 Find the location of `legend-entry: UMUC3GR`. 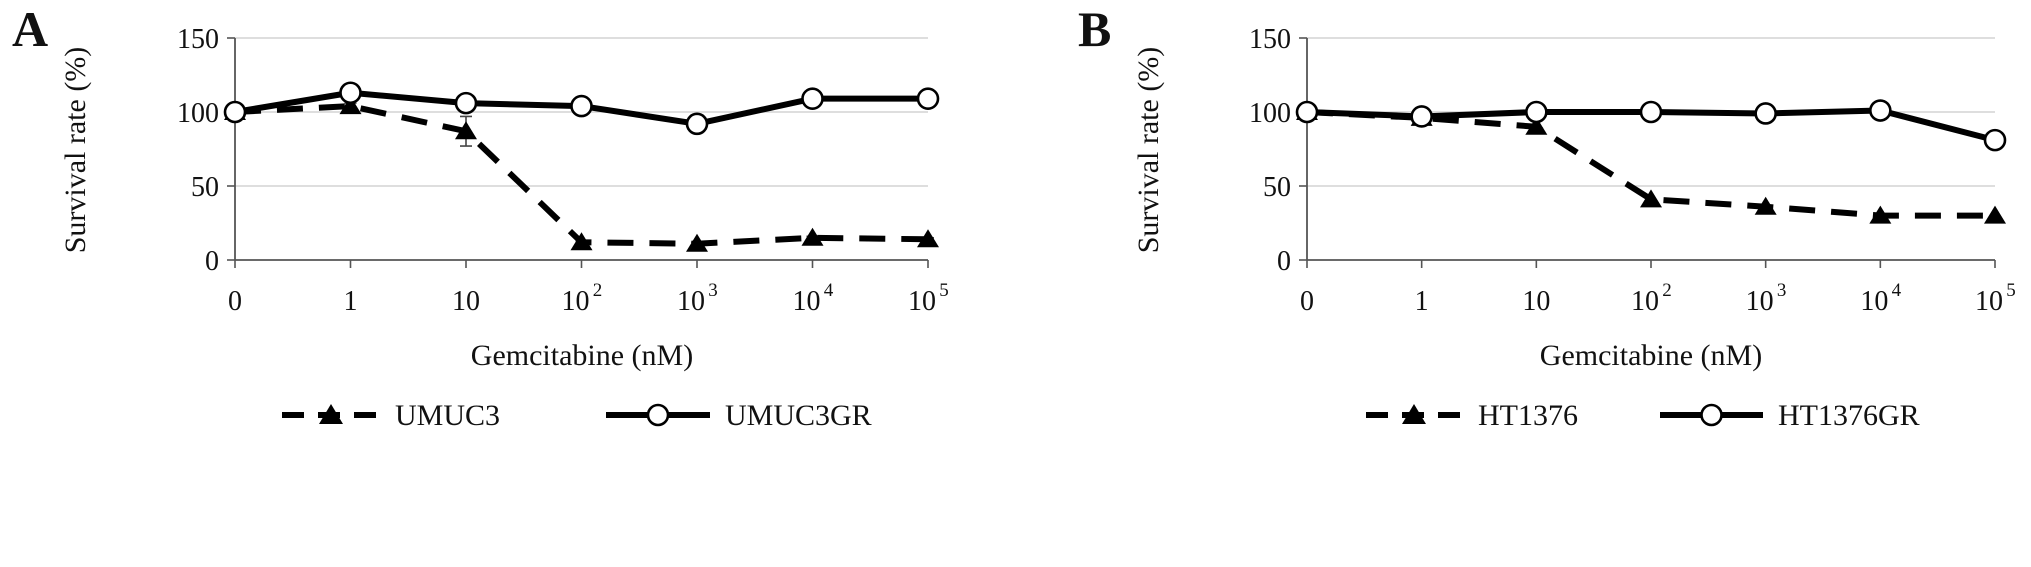

legend-entry: UMUC3GR is located at coordinates (739, 415).